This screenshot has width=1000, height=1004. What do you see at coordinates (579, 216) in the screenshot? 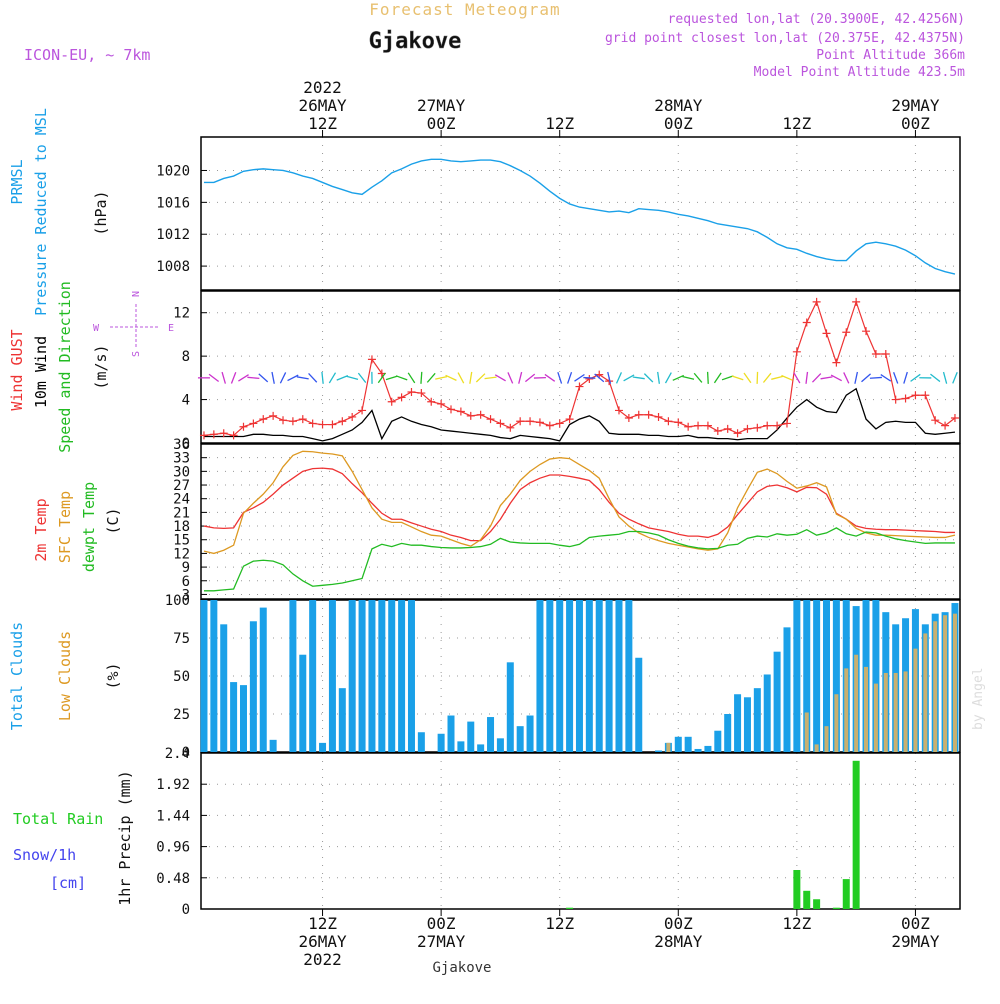
I see `pressure-line` at bounding box center [579, 216].